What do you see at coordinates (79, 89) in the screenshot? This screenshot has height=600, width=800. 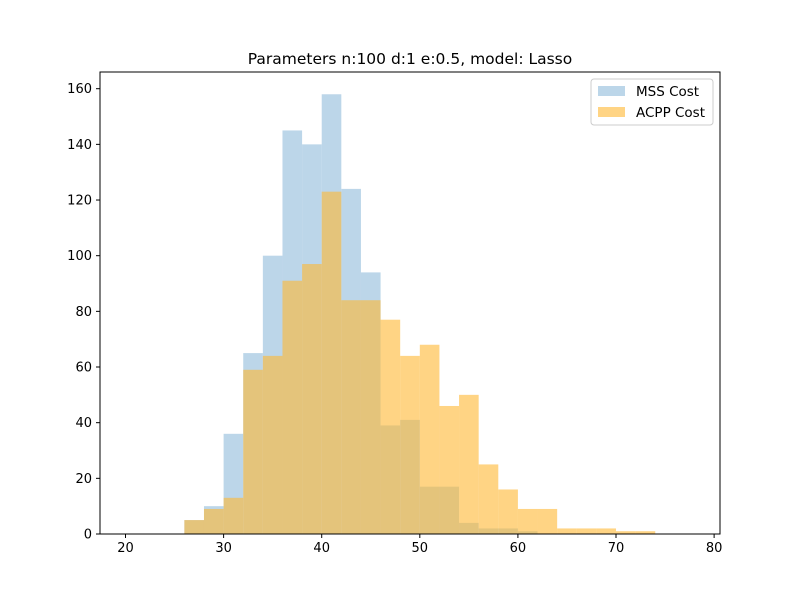 I see `y-tick-label: 160` at bounding box center [79, 89].